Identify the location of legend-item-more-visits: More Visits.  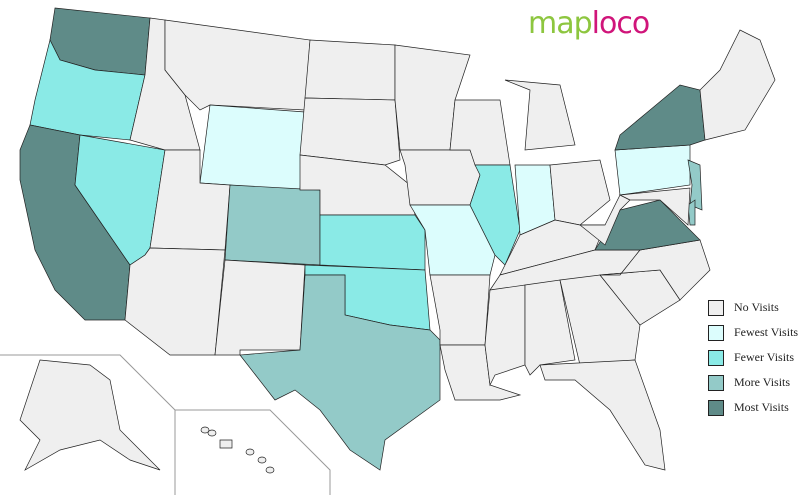
(753, 382).